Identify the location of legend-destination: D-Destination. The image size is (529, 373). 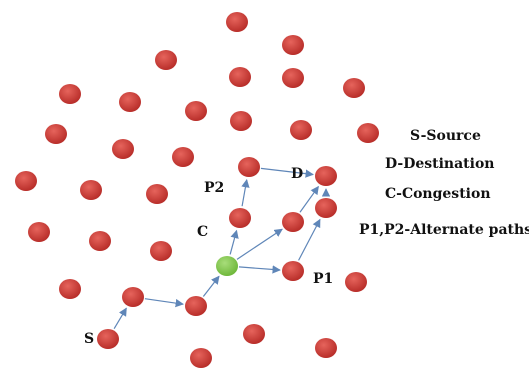
(439, 164).